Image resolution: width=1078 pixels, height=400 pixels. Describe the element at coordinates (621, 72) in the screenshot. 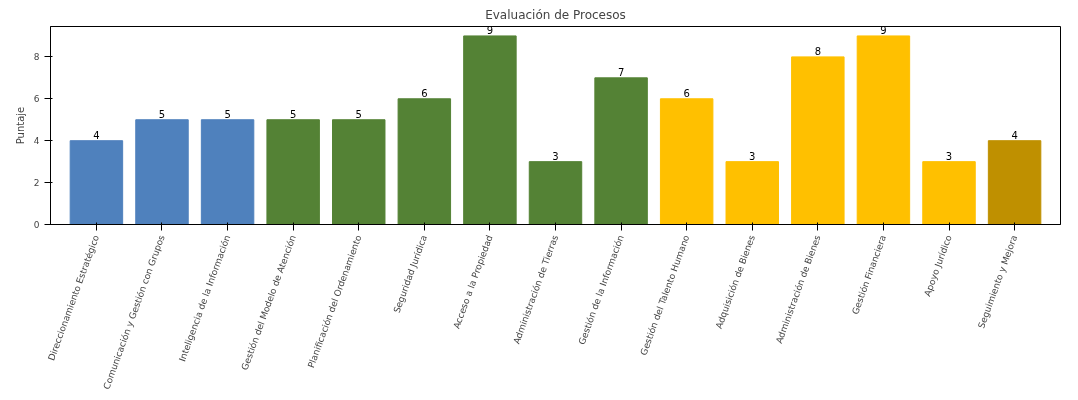

I see `data-label: 7` at that location.